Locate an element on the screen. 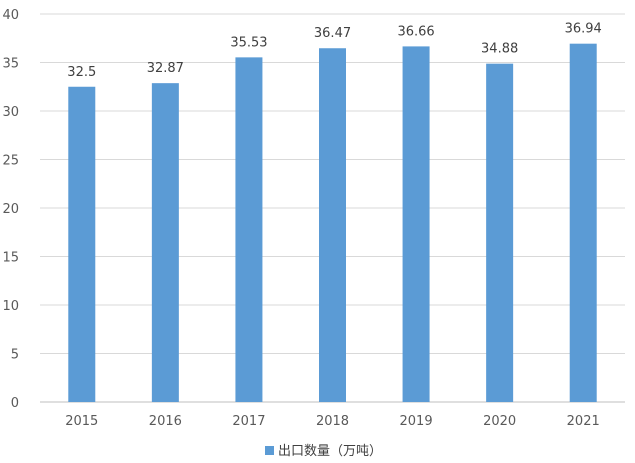  y-tick-label: 0 is located at coordinates (15, 403).